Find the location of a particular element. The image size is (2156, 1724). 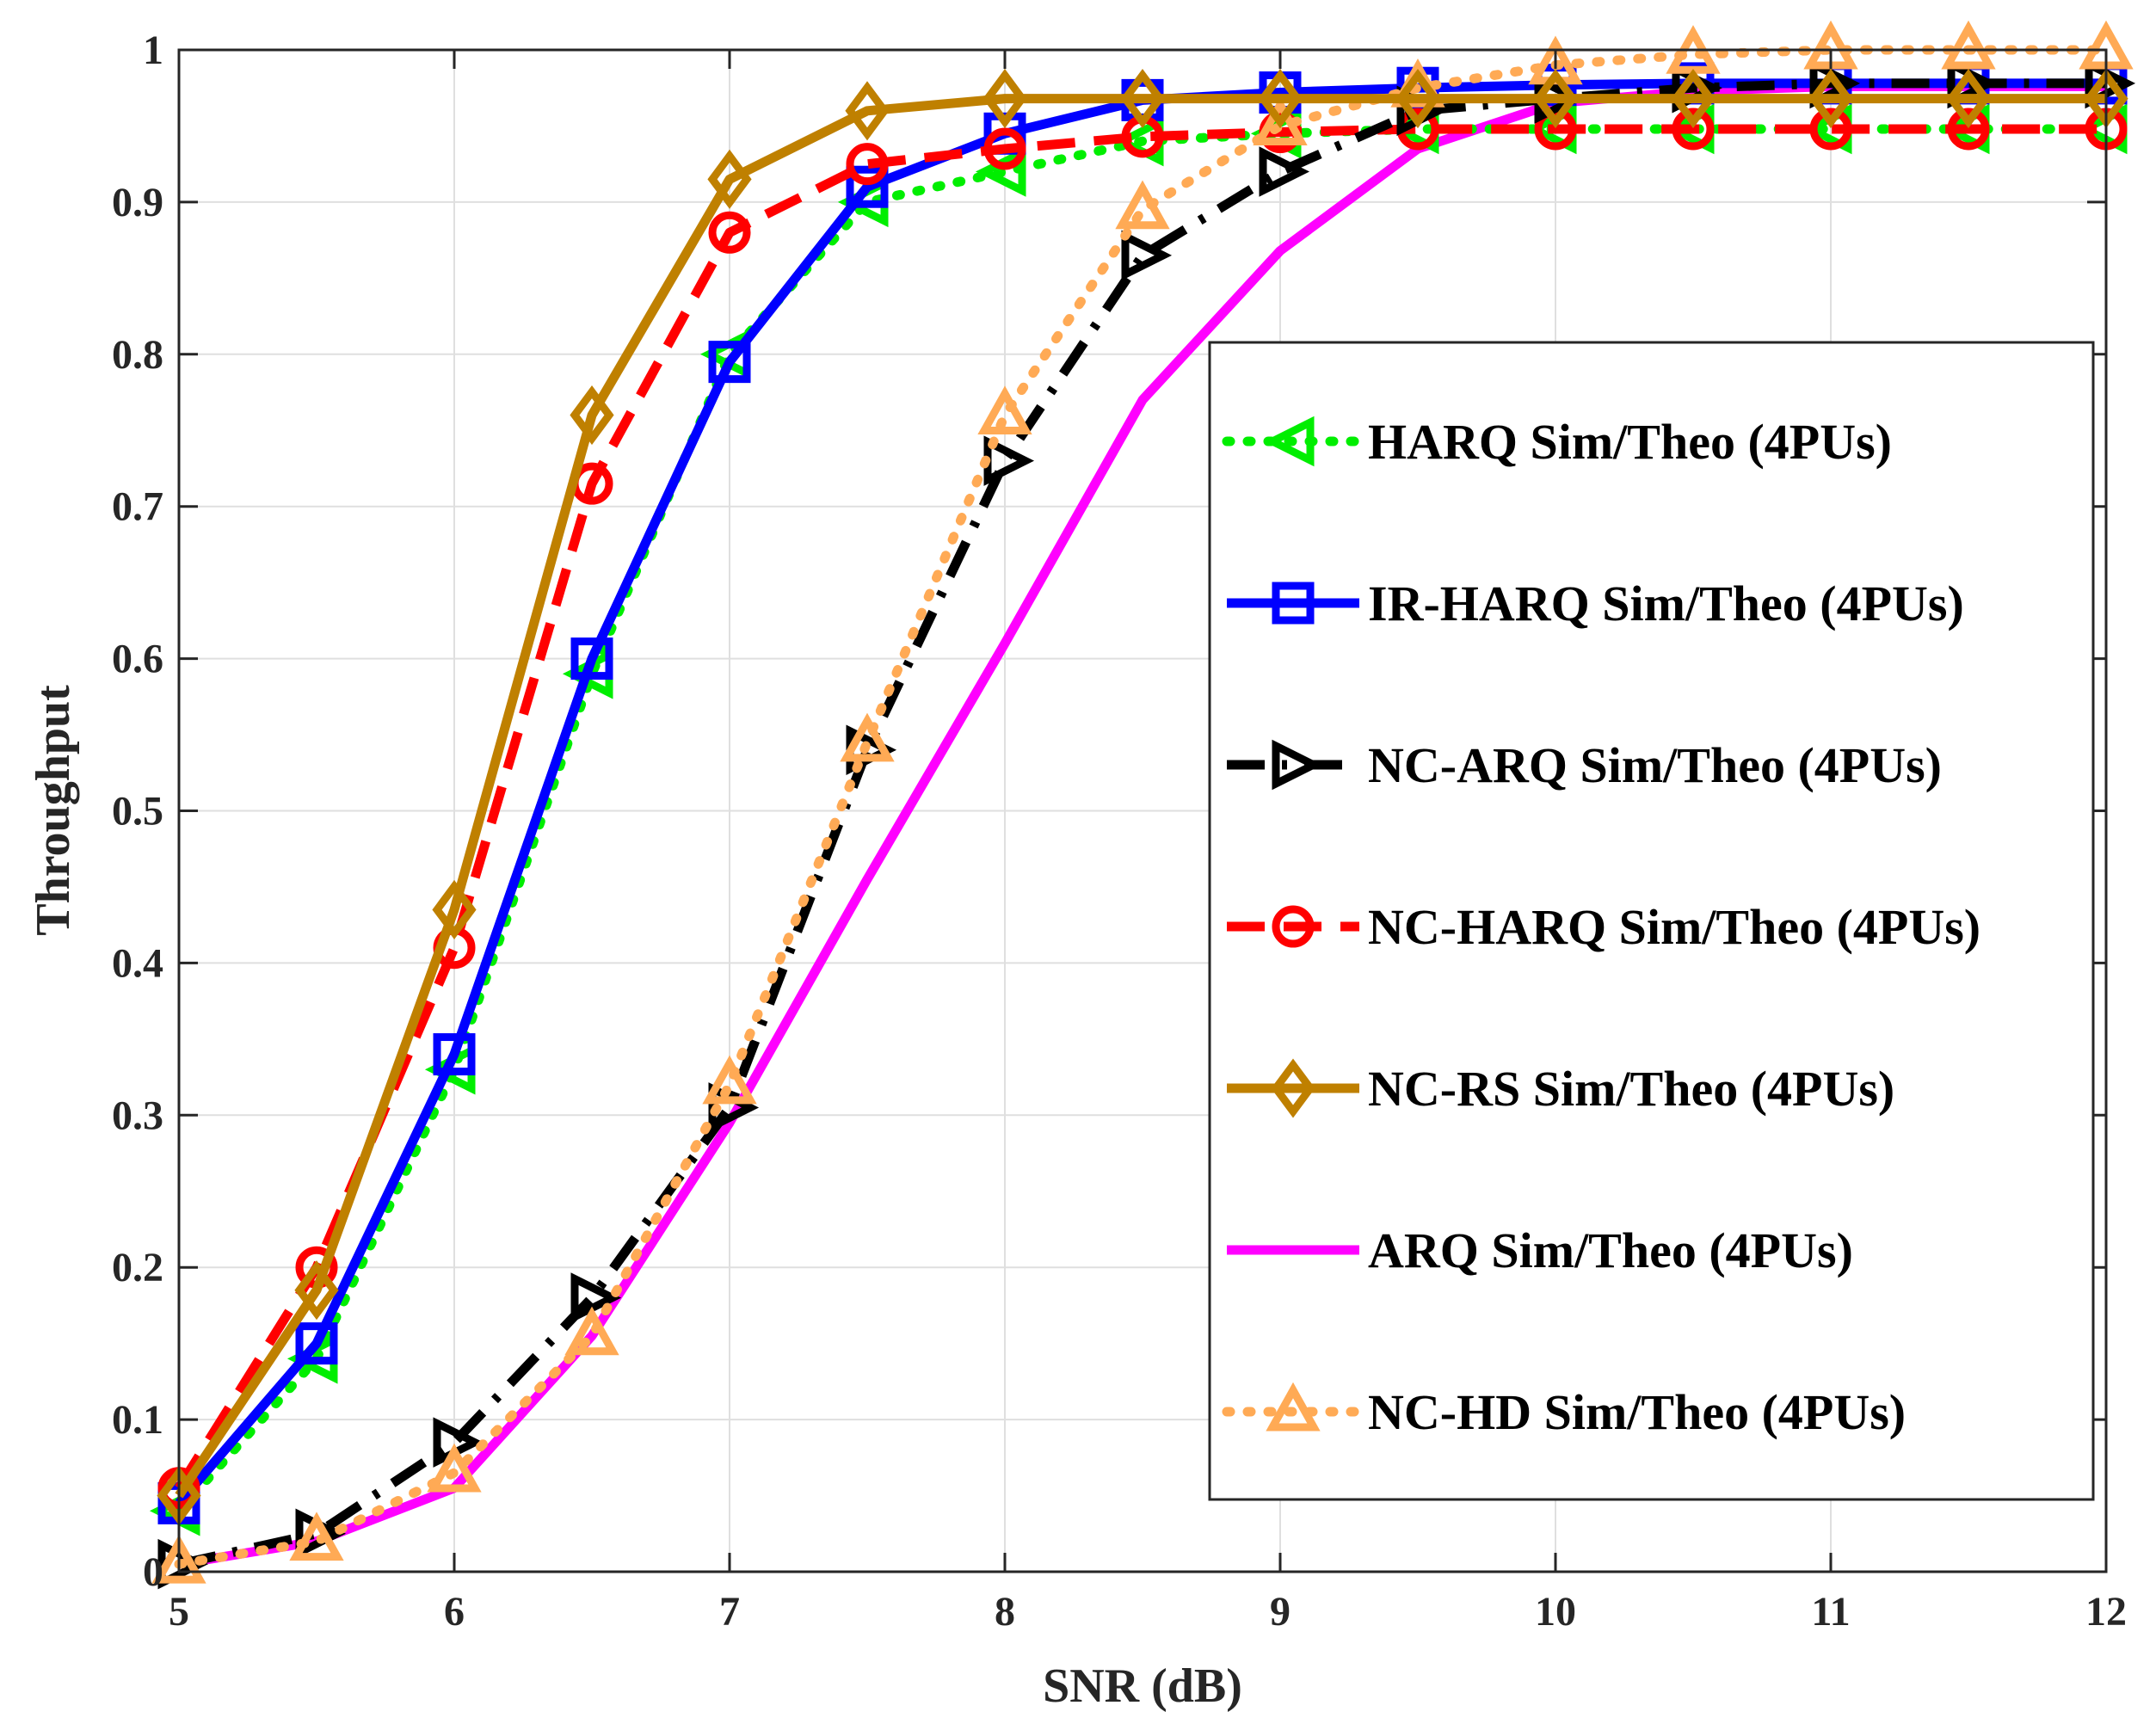

legend-item: NC-ARQ Sim/Theo (4PUs) is located at coordinates (1584, 765).